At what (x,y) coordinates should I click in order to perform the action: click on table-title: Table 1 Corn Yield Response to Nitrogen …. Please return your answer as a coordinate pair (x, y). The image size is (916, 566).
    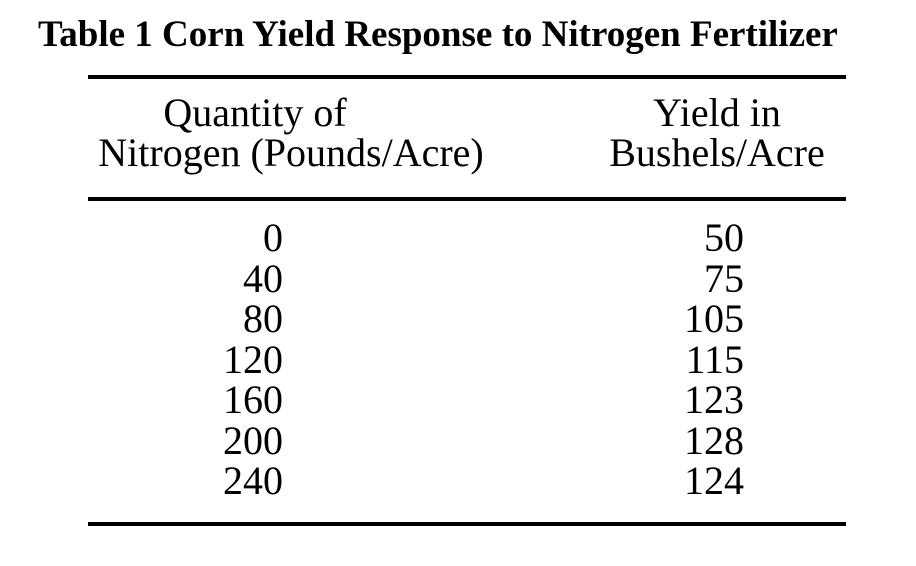
    Looking at the image, I should click on (438, 34).